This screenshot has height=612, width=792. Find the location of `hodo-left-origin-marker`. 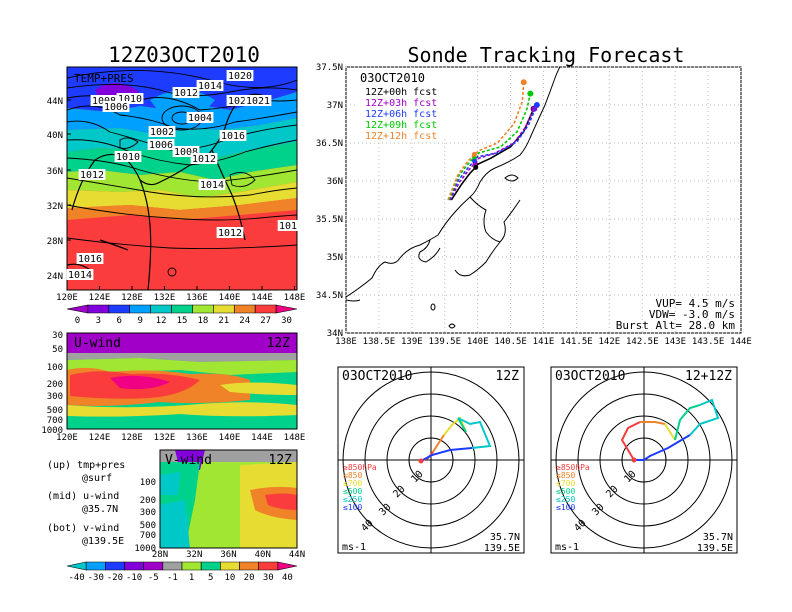

hodo-left-origin-marker is located at coordinates (421, 461).